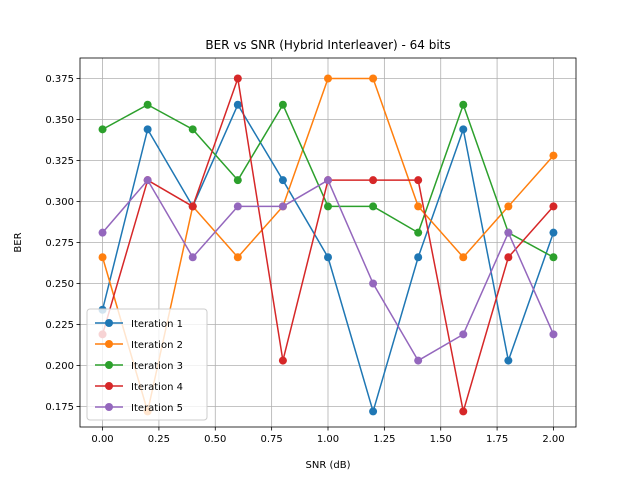 The width and height of the screenshot is (640, 480). Describe the element at coordinates (18, 242) in the screenshot. I see `y-axis-label: BER` at that location.